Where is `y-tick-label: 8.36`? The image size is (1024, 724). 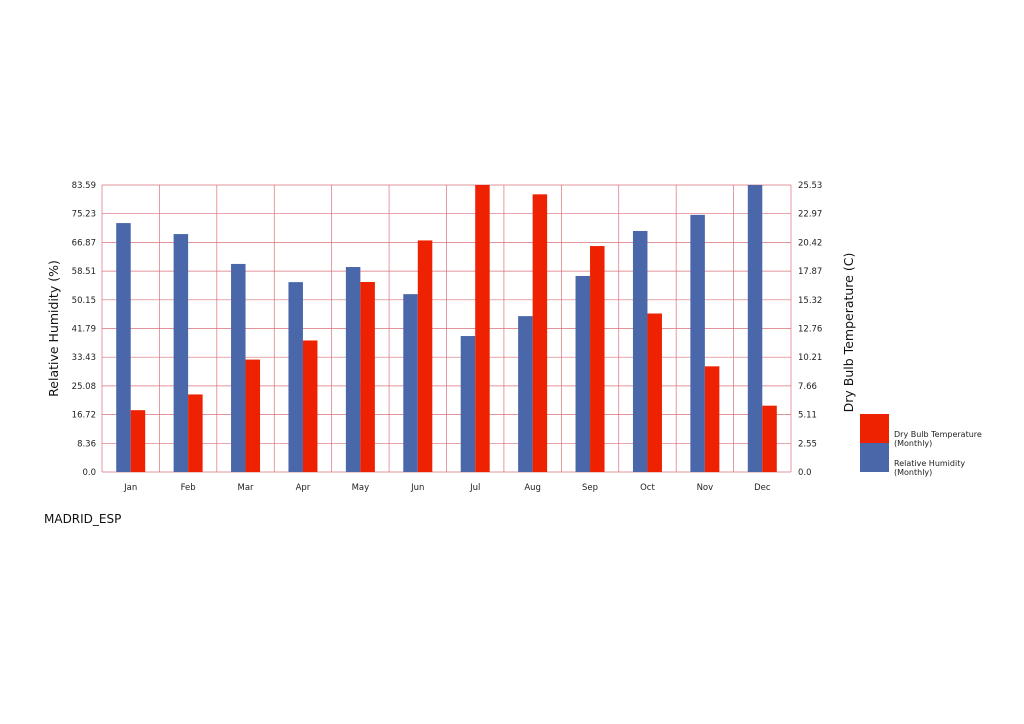 y-tick-label: 8.36 is located at coordinates (86, 444).